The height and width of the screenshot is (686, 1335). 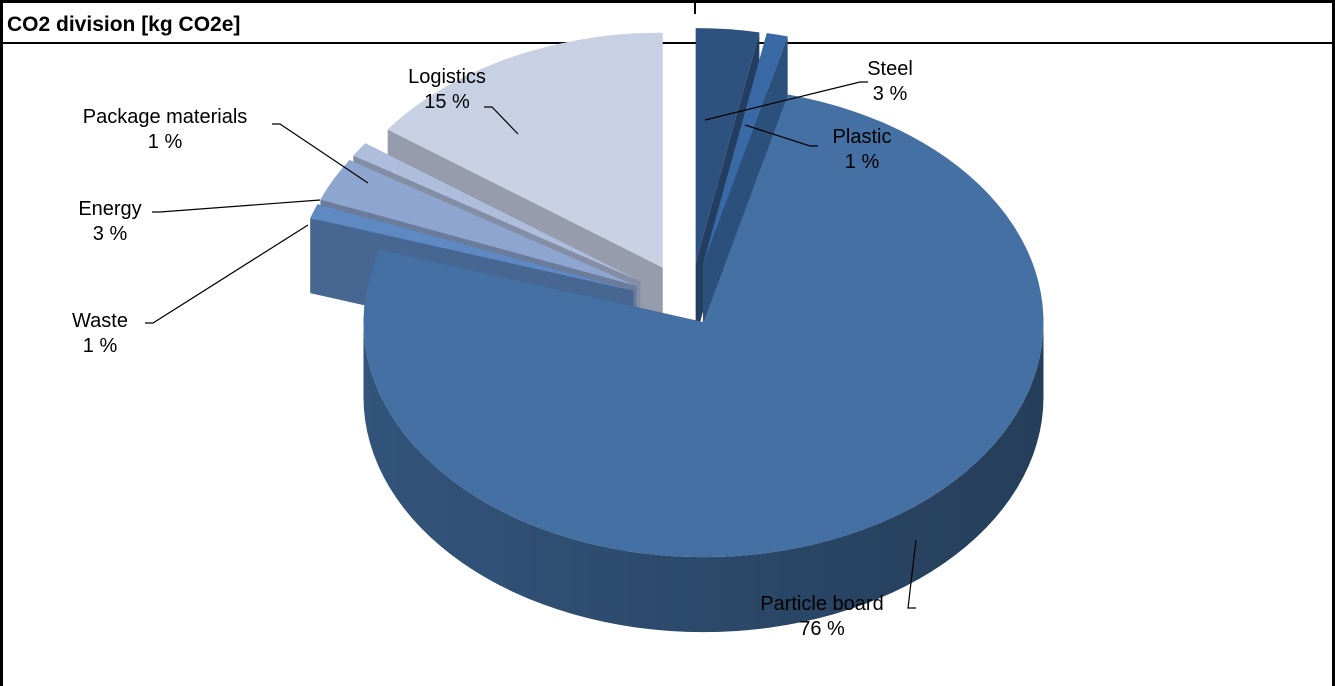 I want to click on label-name-logistics: Logistics, so click(x=447, y=77).